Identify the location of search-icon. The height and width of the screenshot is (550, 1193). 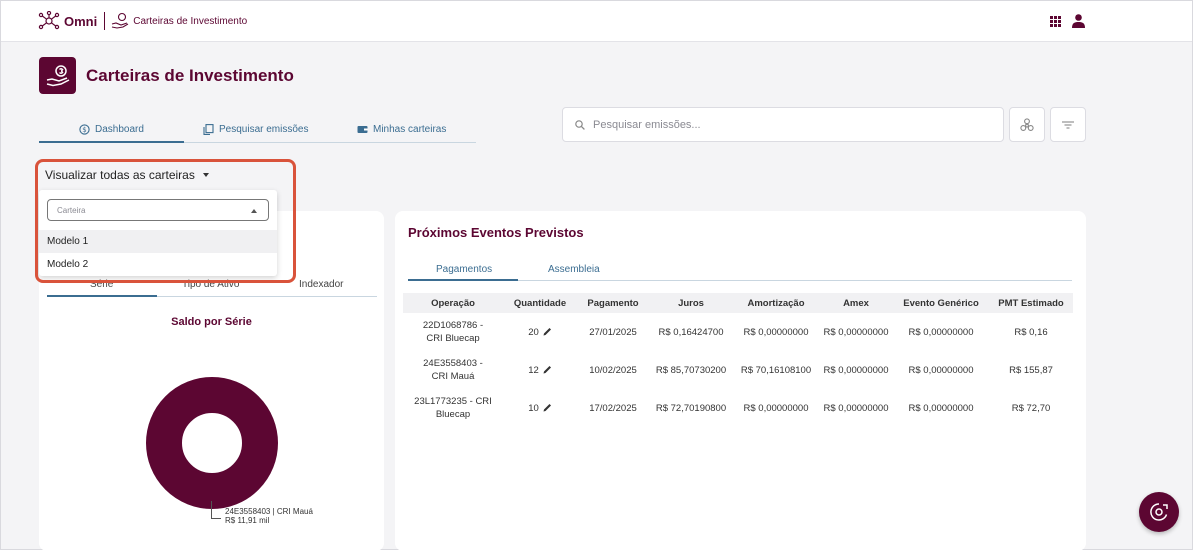
(580, 124).